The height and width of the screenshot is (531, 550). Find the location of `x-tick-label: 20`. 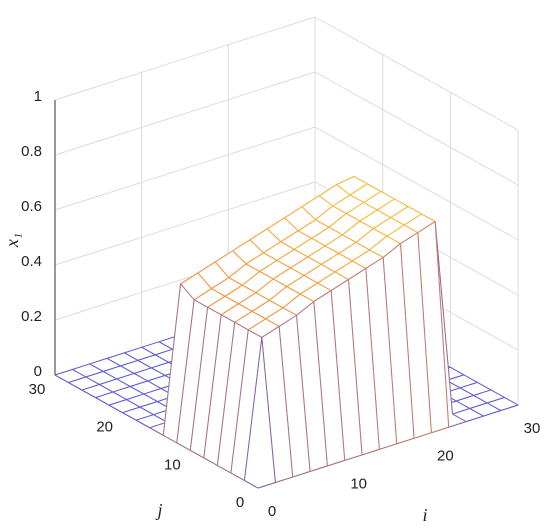

x-tick-label: 20 is located at coordinates (445, 456).